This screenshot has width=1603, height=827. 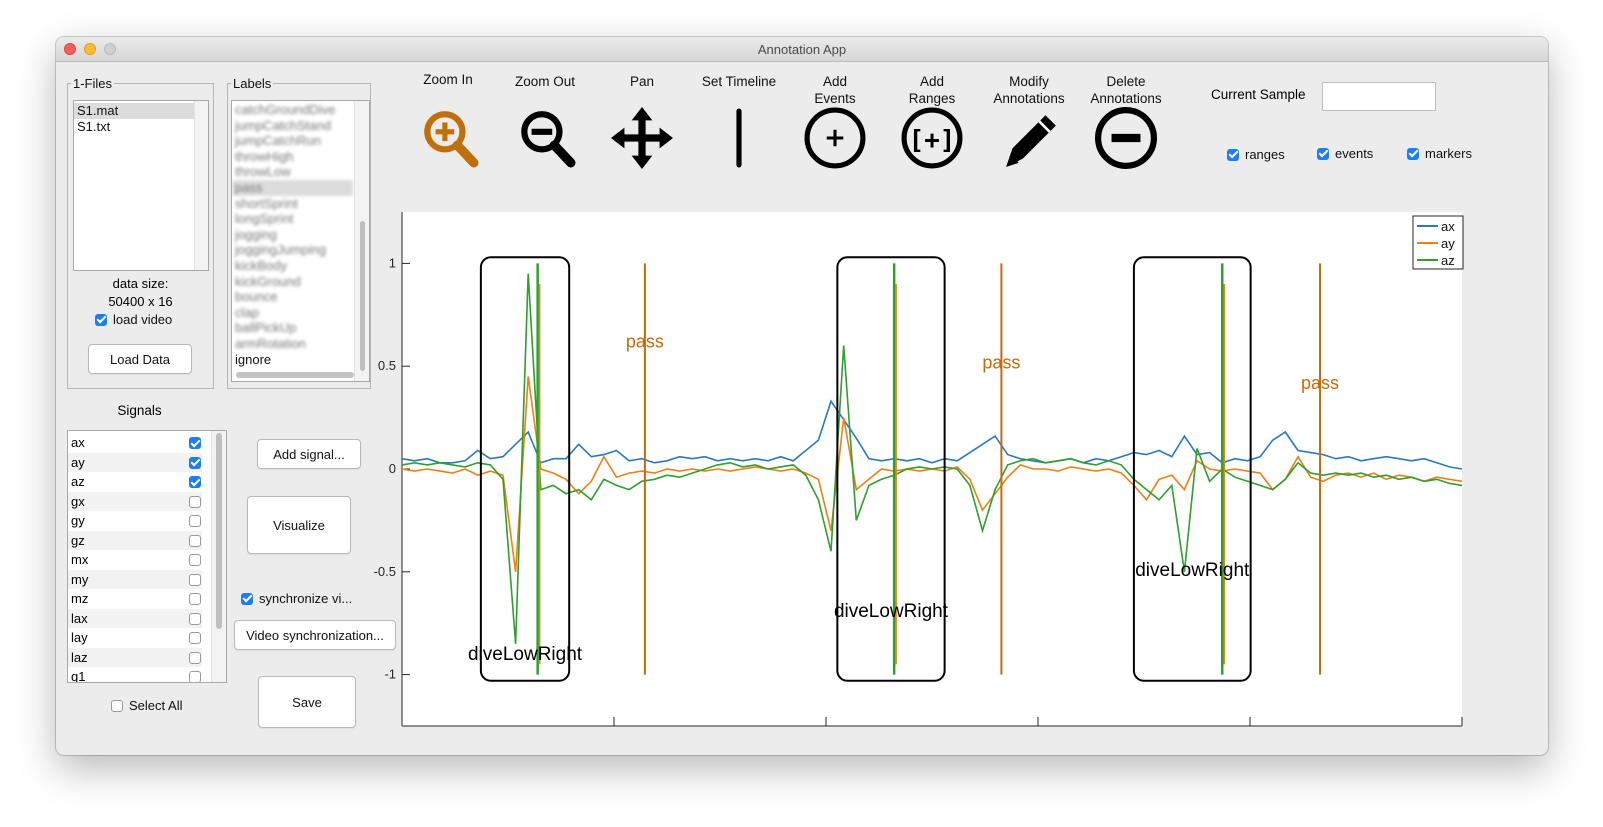 I want to click on signal-row: gz, so click(x=135, y=540).